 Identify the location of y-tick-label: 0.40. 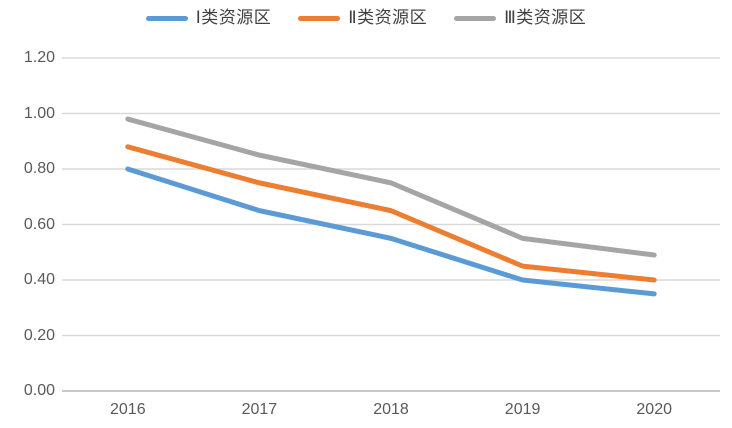
(39, 279).